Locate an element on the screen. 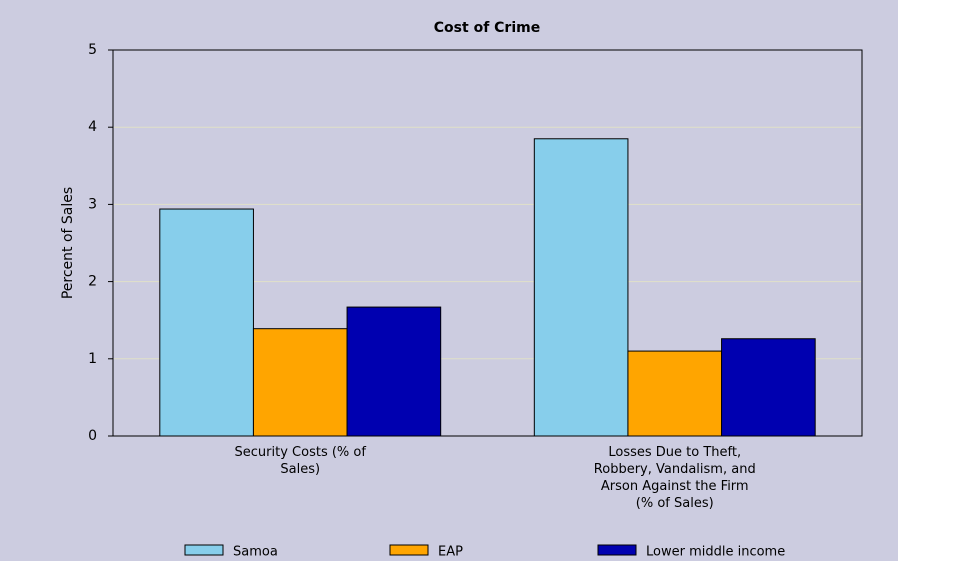  y-tick-label: 0 is located at coordinates (92, 436).